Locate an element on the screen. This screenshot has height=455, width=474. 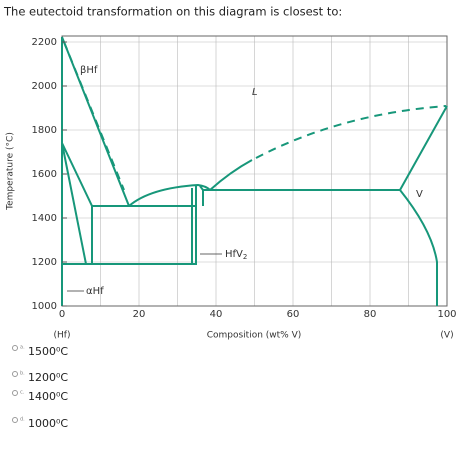
v-boundary is located at coordinates (423, 205).